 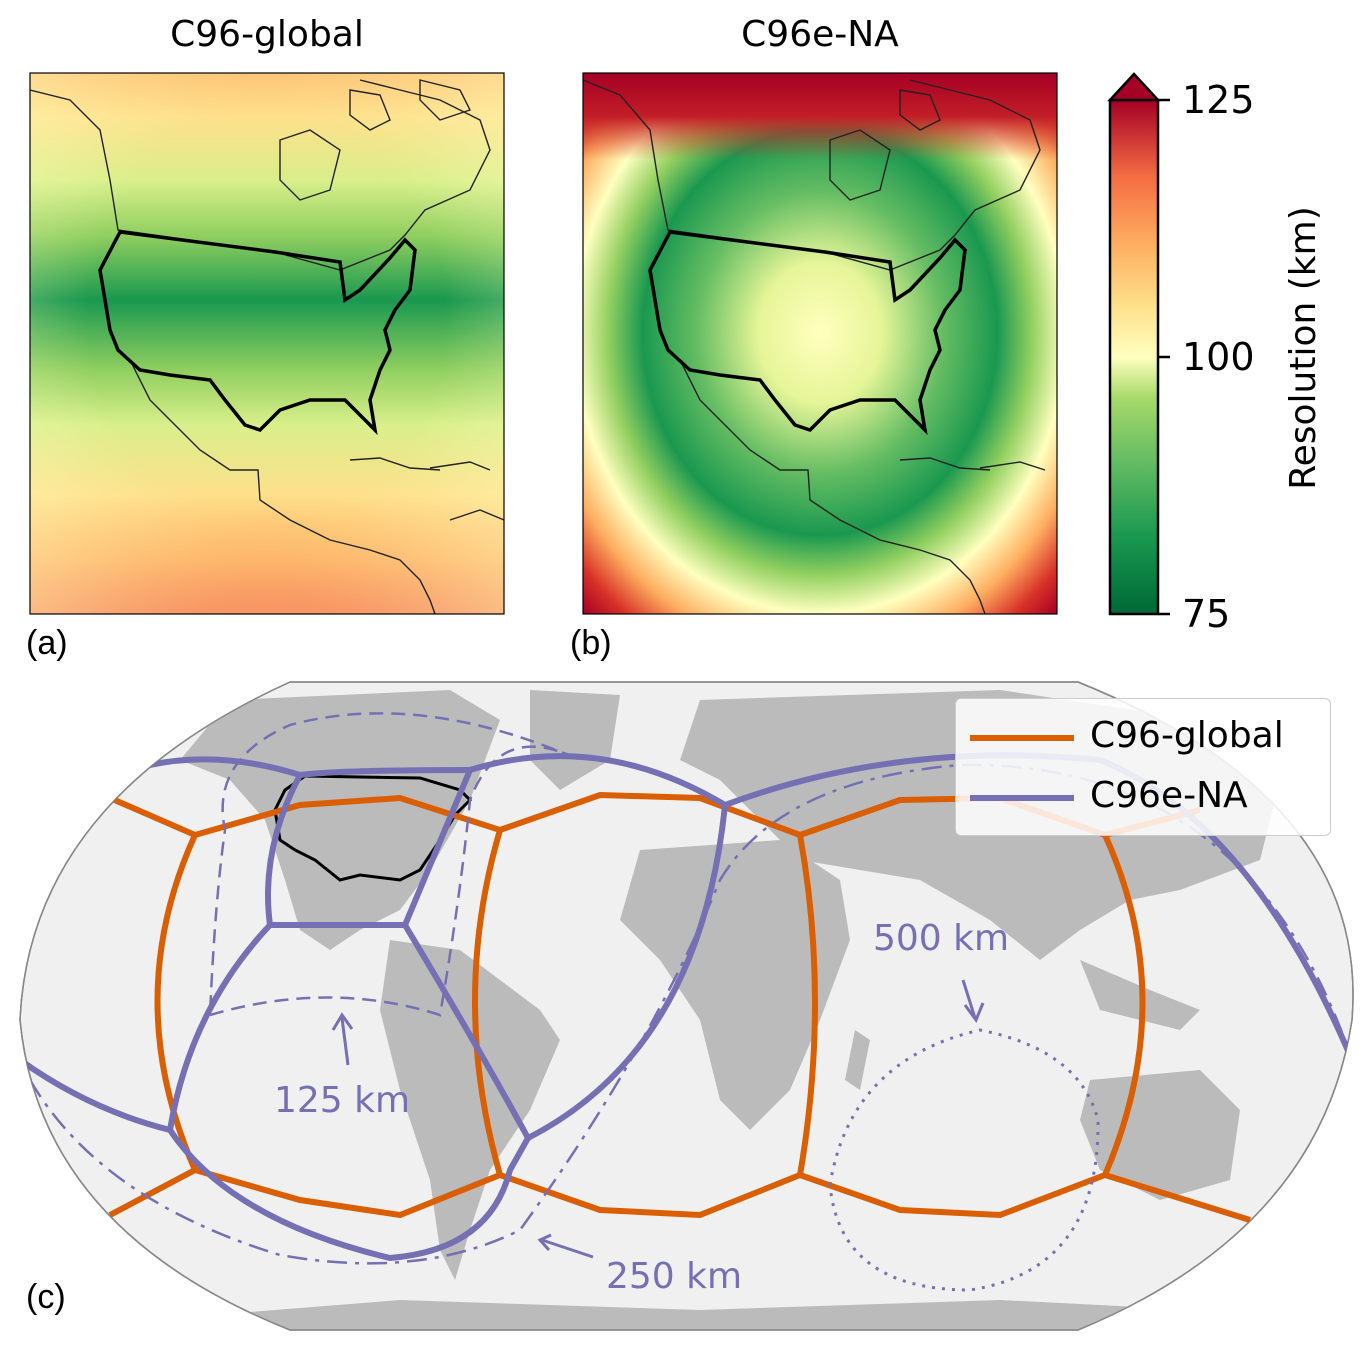 What do you see at coordinates (941, 938) in the screenshot?
I see `annotation-500km: 500 km` at bounding box center [941, 938].